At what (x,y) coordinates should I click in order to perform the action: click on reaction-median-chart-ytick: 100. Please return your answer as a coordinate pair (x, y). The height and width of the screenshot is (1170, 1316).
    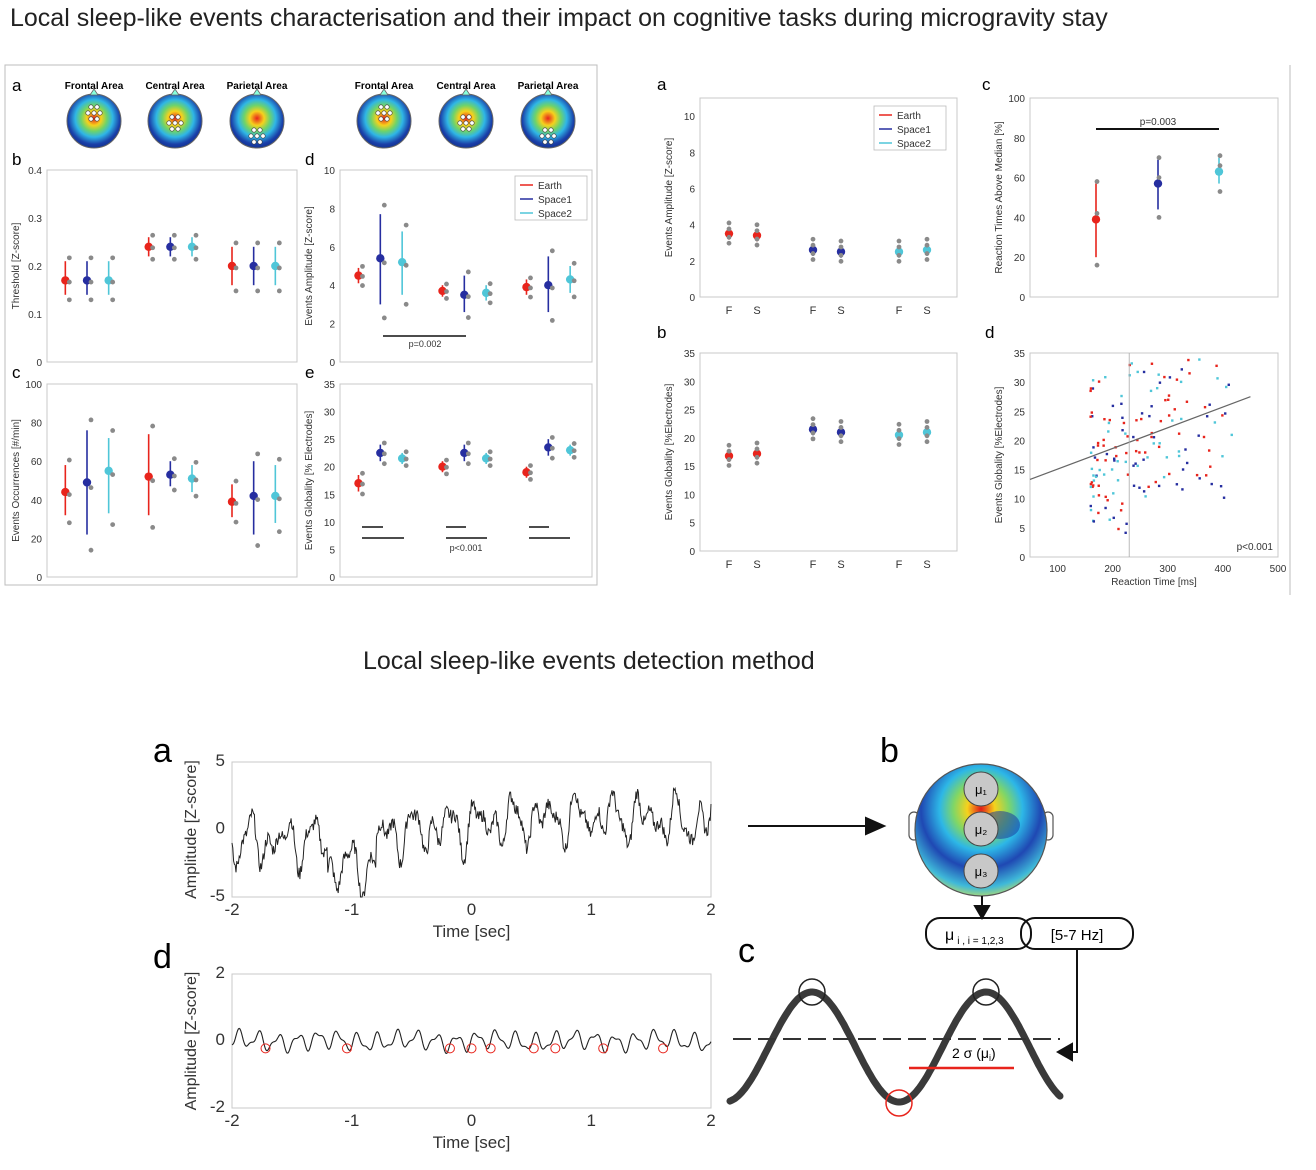
    Looking at the image, I should click on (1016, 99).